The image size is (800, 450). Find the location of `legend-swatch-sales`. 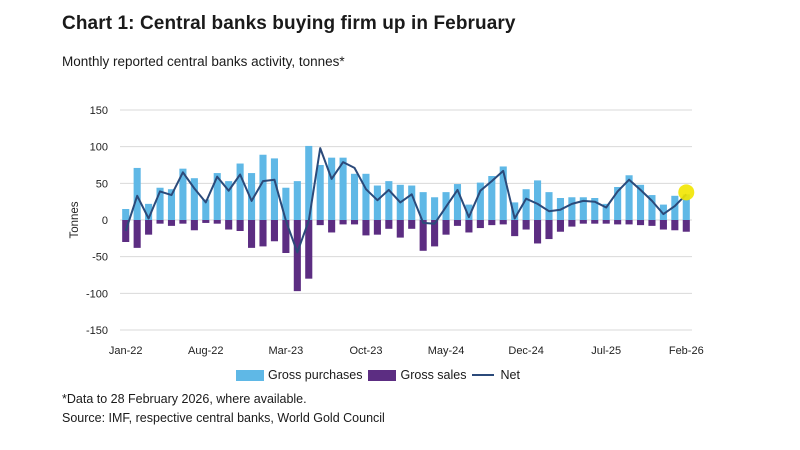

legend-swatch-sales is located at coordinates (382, 375).